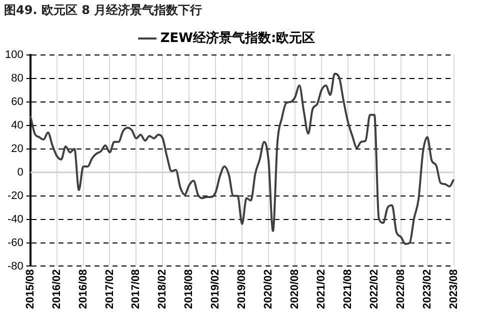 Image resolution: width=484 pixels, height=332 pixels. I want to click on x-tick-label: 2020/02, so click(268, 289).